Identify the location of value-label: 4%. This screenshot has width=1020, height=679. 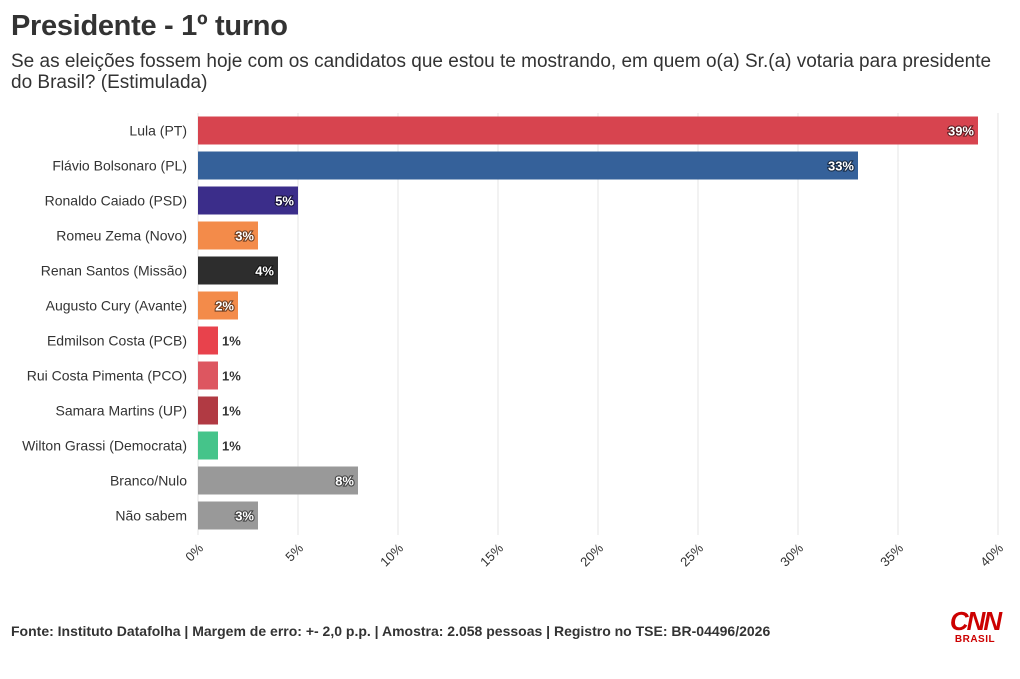
(264, 271).